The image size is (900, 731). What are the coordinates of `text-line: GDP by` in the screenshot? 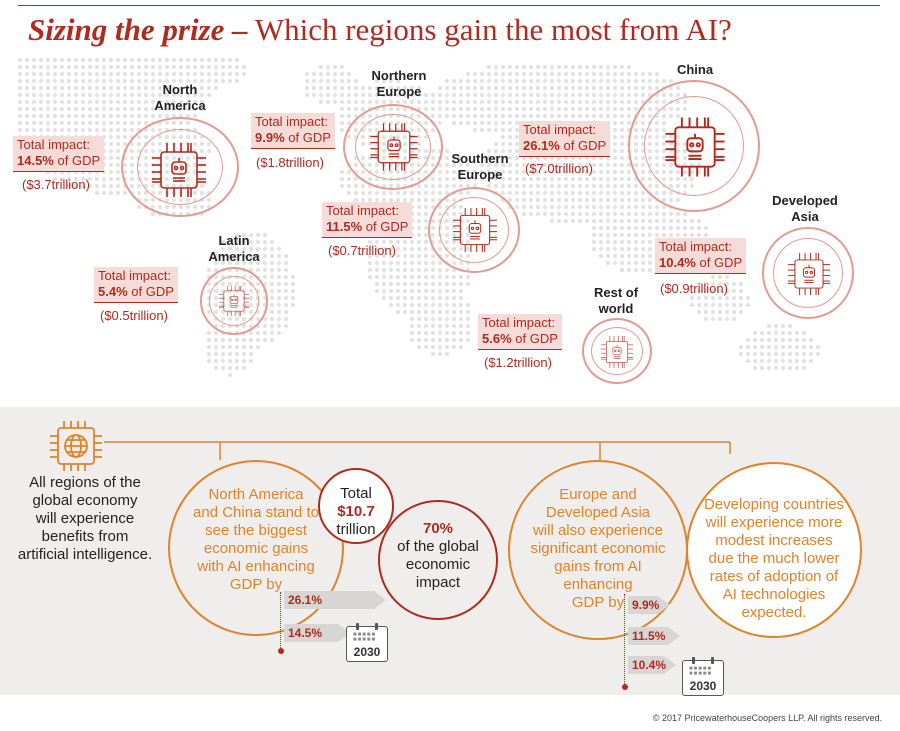 It's located at (598, 602).